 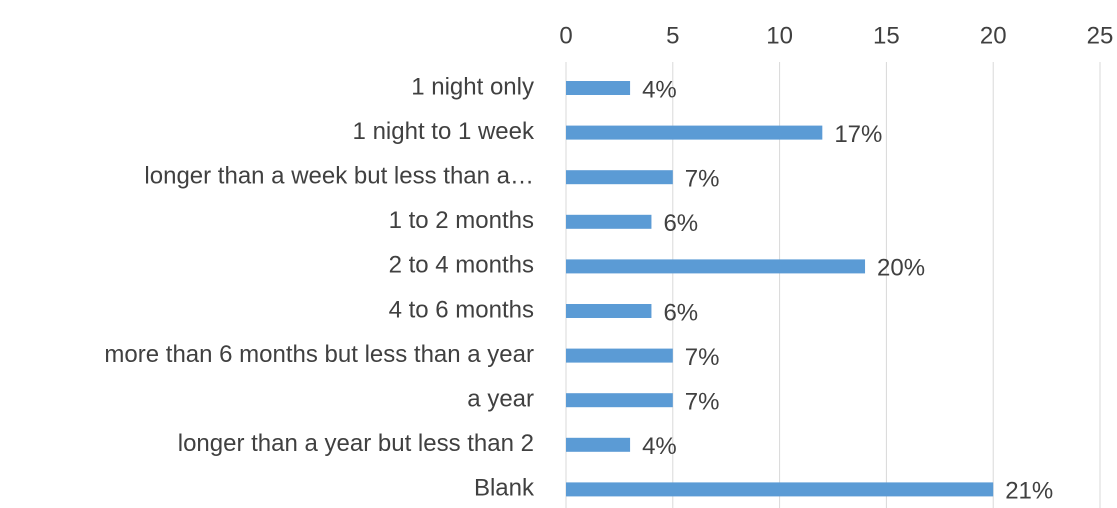 What do you see at coordinates (500, 399) in the screenshot?
I see `category-label: a year` at bounding box center [500, 399].